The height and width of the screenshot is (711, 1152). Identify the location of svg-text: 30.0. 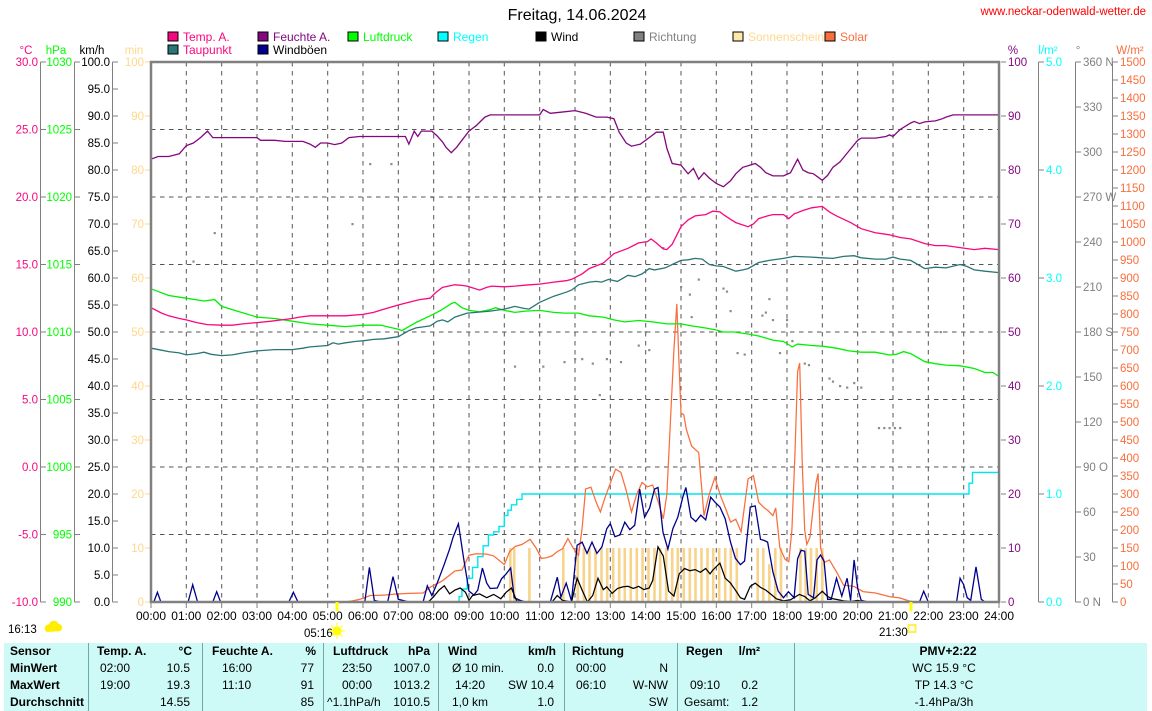
(27, 63).